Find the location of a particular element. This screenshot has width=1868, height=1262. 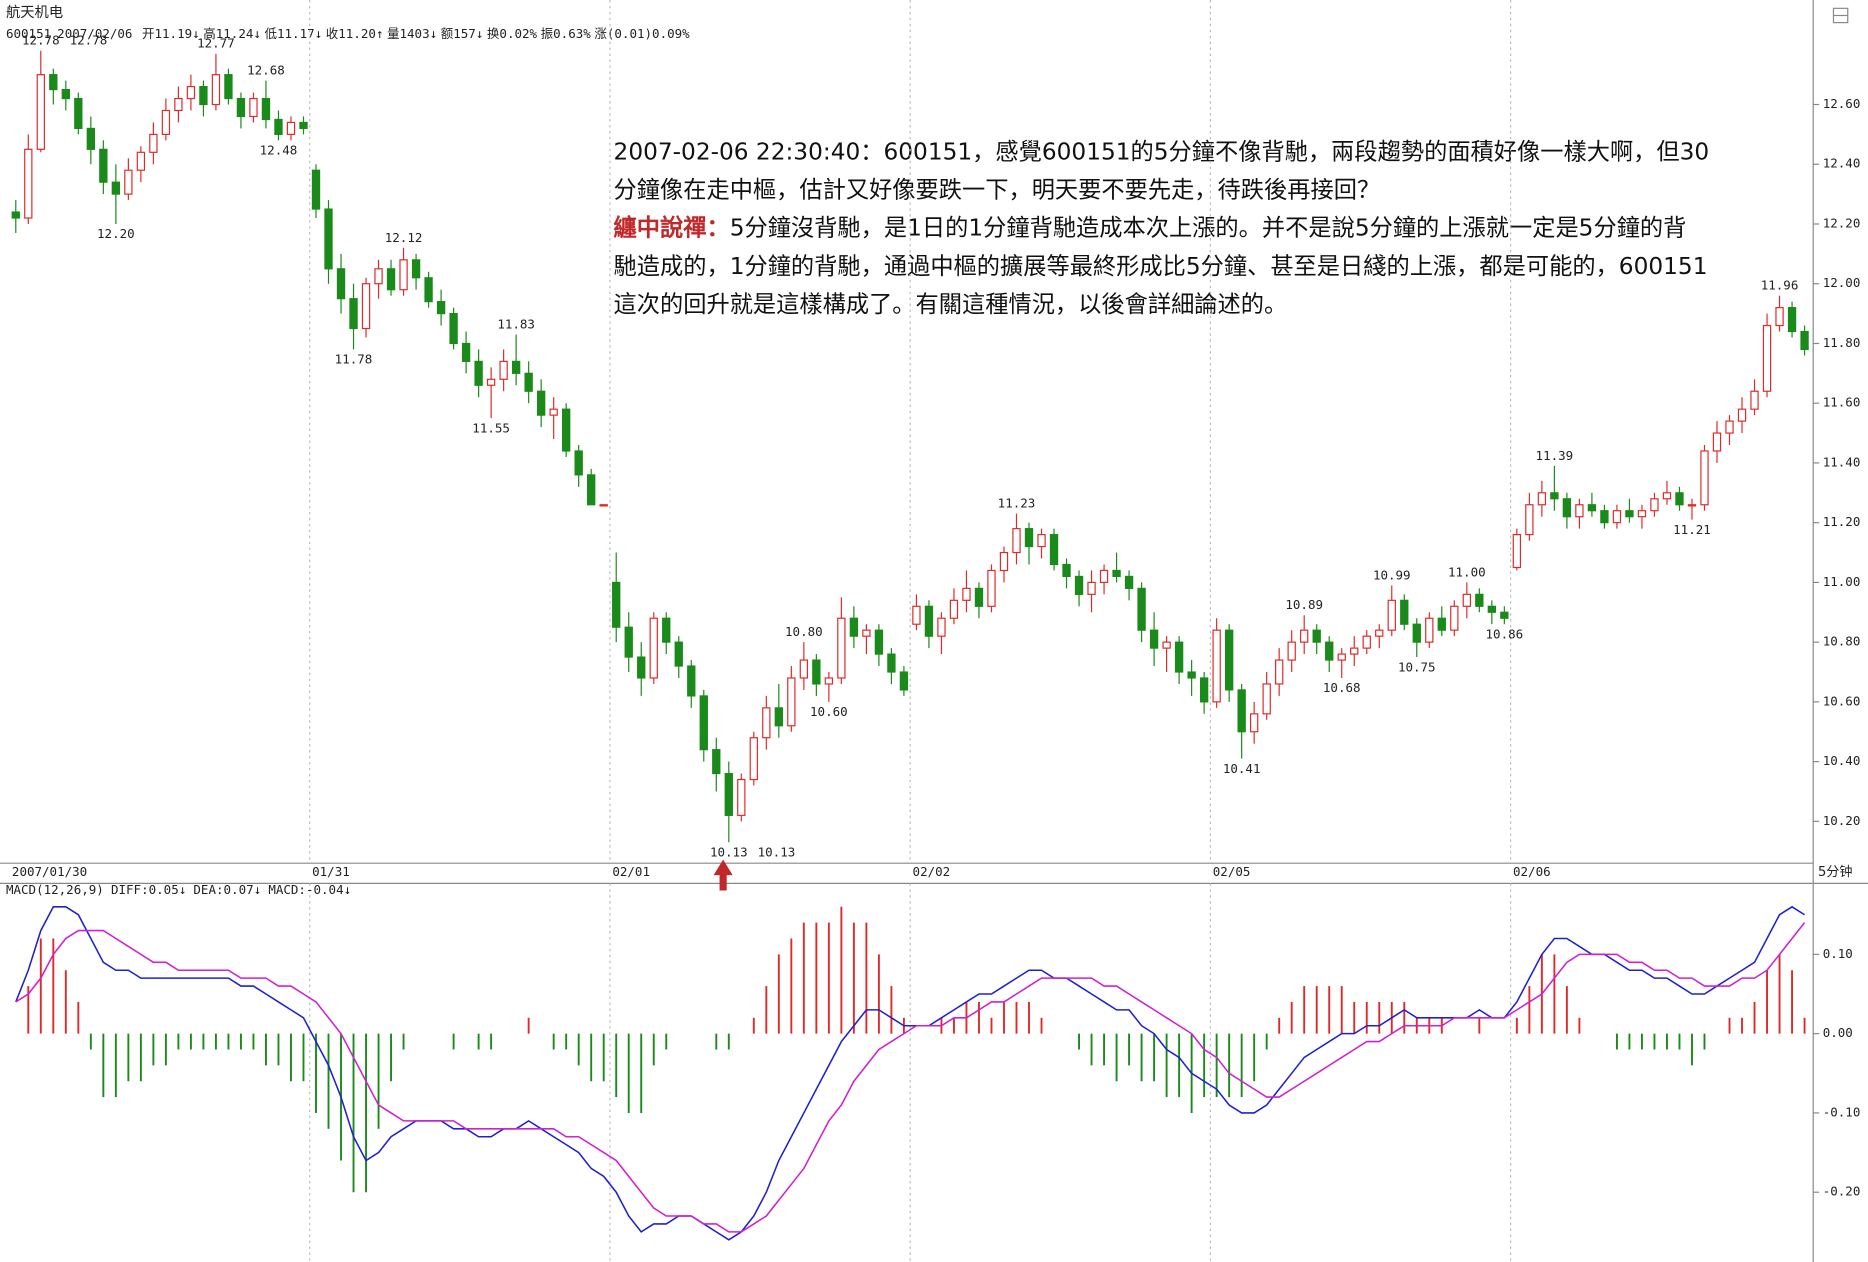

note-answer-label: 纏中說禪： is located at coordinates (671, 228).